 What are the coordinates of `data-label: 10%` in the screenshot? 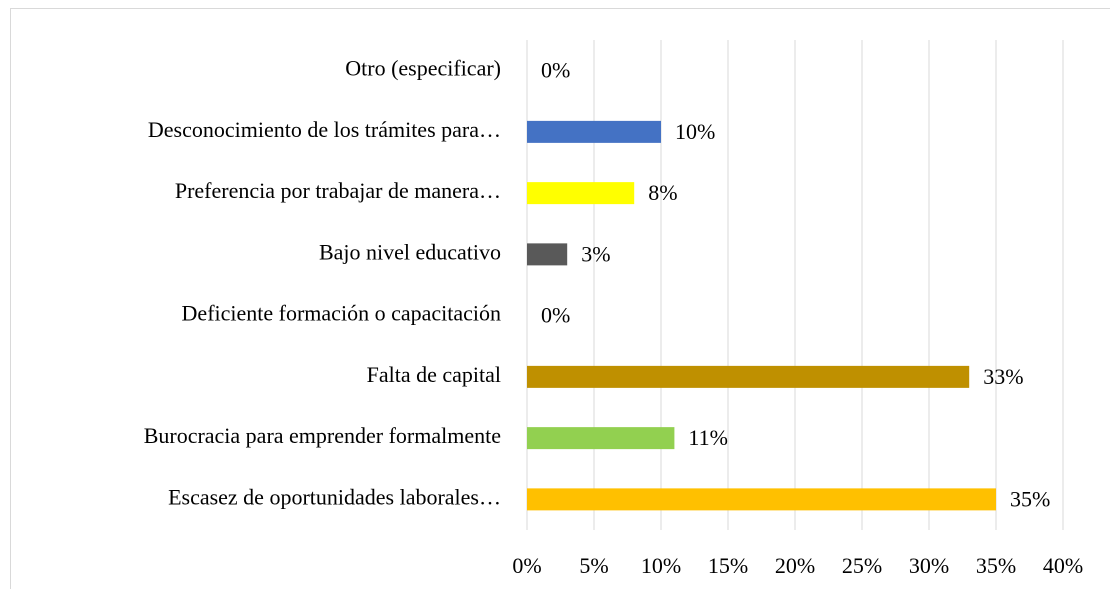 It's located at (695, 131).